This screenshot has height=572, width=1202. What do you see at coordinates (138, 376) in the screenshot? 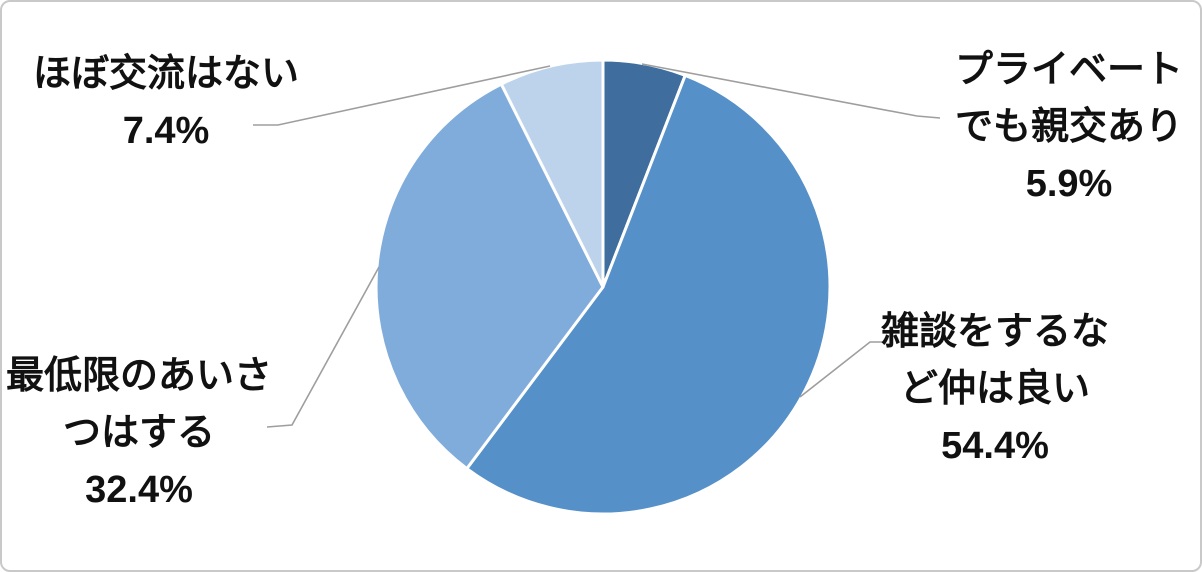
I see `slice-label-text: 最低限のあいさ` at bounding box center [138, 376].